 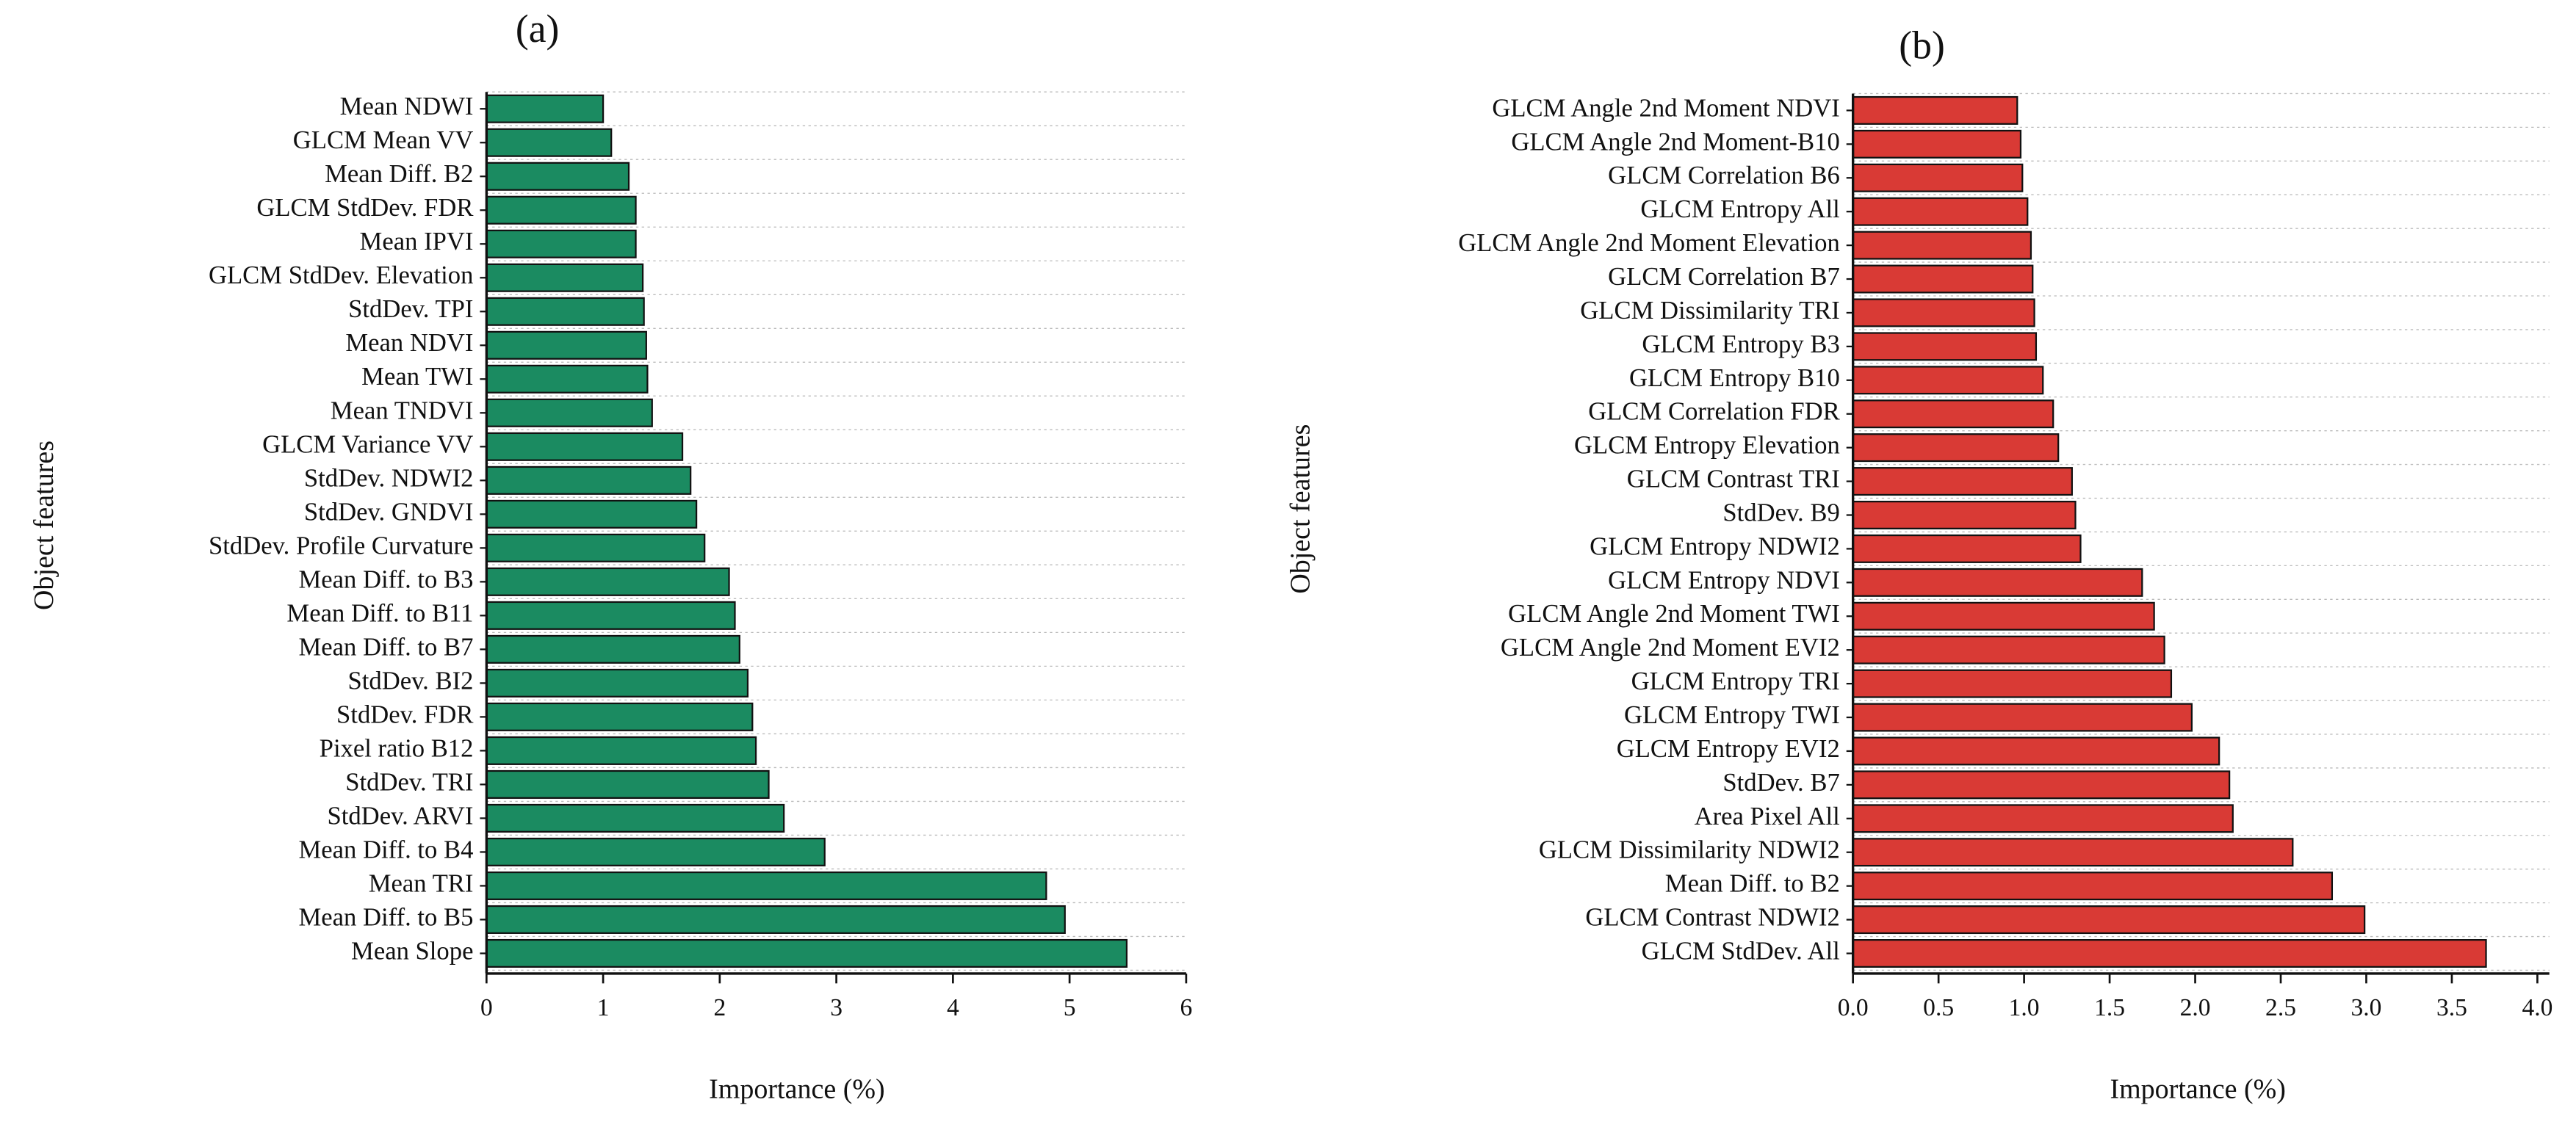 I want to click on x-tick-label: 2, so click(x=719, y=1007).